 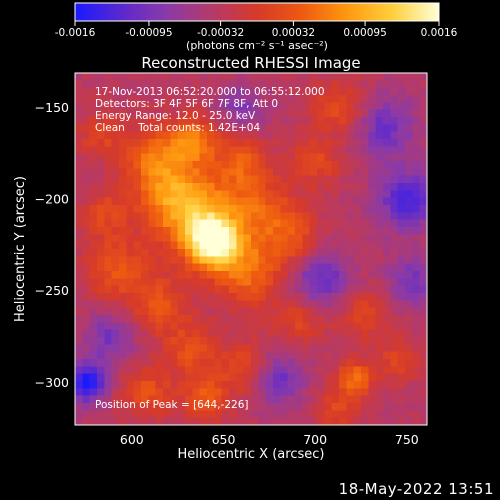 What do you see at coordinates (224, 439) in the screenshot?
I see `x-tick-label: 650` at bounding box center [224, 439].